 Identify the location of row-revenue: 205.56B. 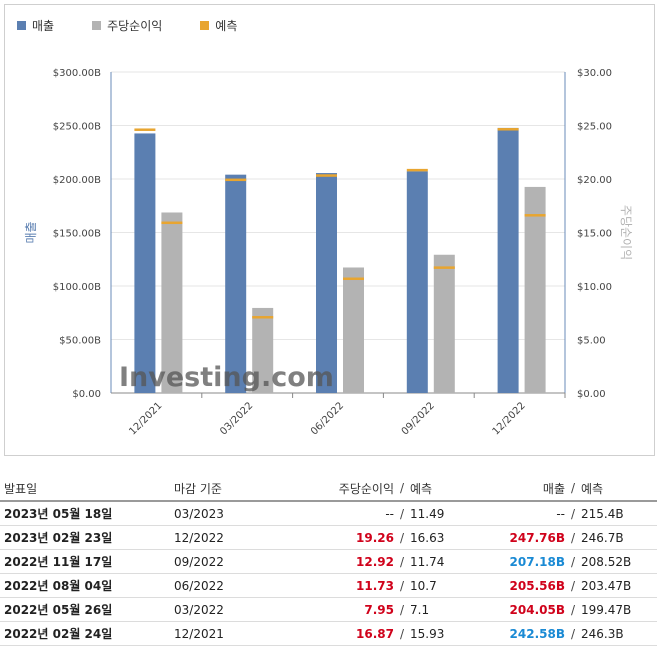
(520, 585).